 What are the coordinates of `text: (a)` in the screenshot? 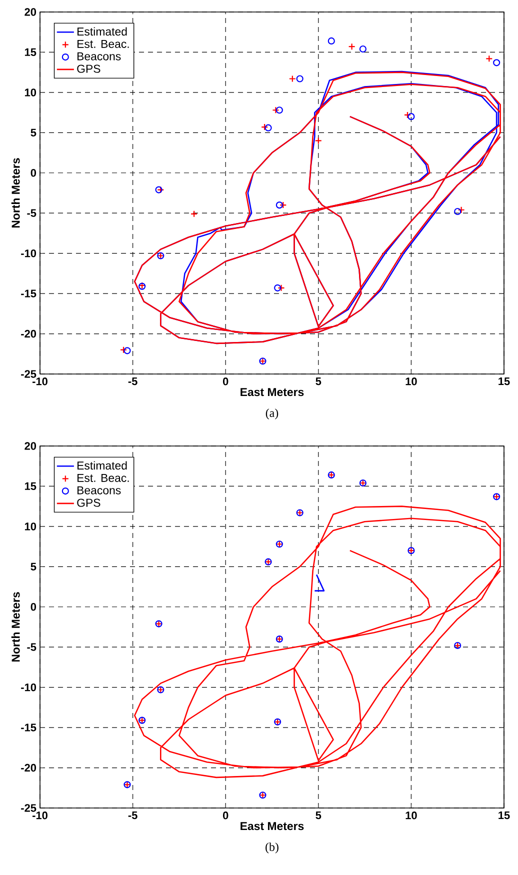 It's located at (272, 414).